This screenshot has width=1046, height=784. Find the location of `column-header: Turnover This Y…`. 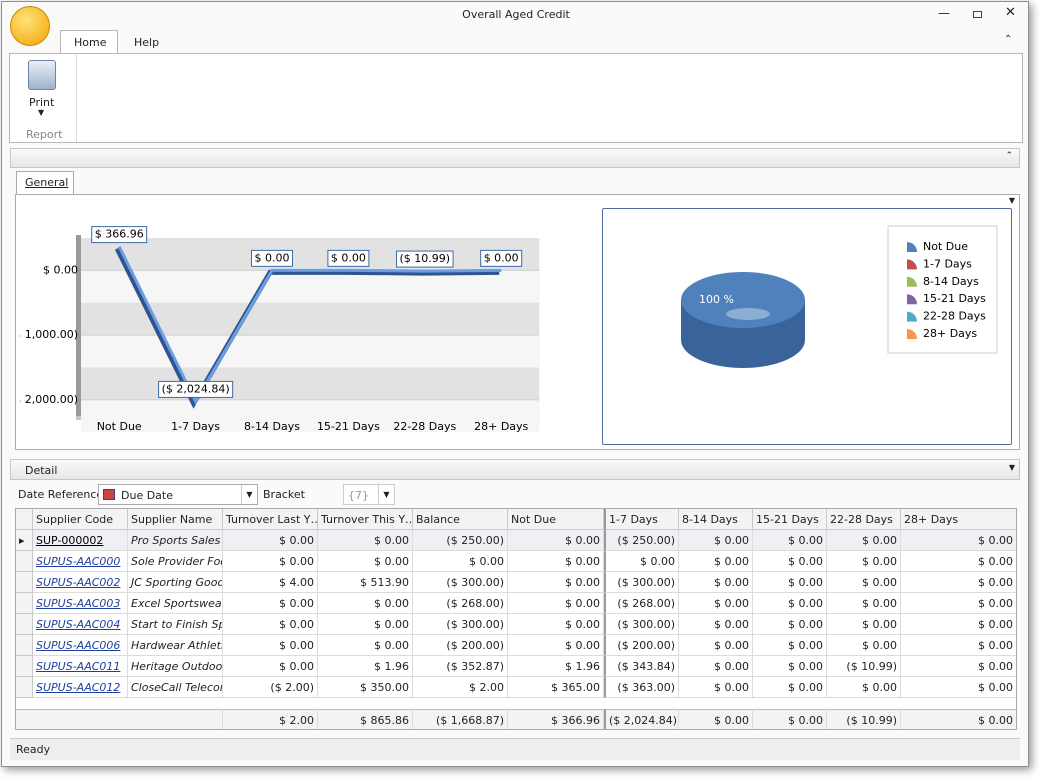

column-header: Turnover This Y… is located at coordinates (365, 519).